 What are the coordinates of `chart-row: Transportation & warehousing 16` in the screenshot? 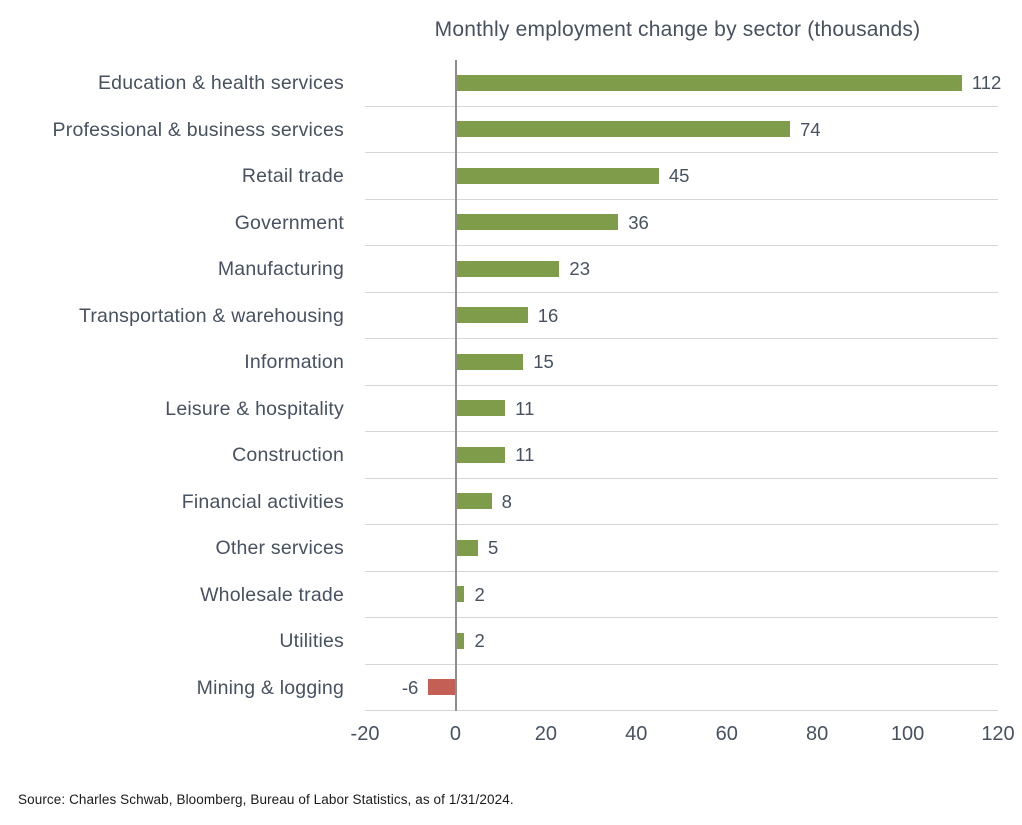 It's located at (511, 316).